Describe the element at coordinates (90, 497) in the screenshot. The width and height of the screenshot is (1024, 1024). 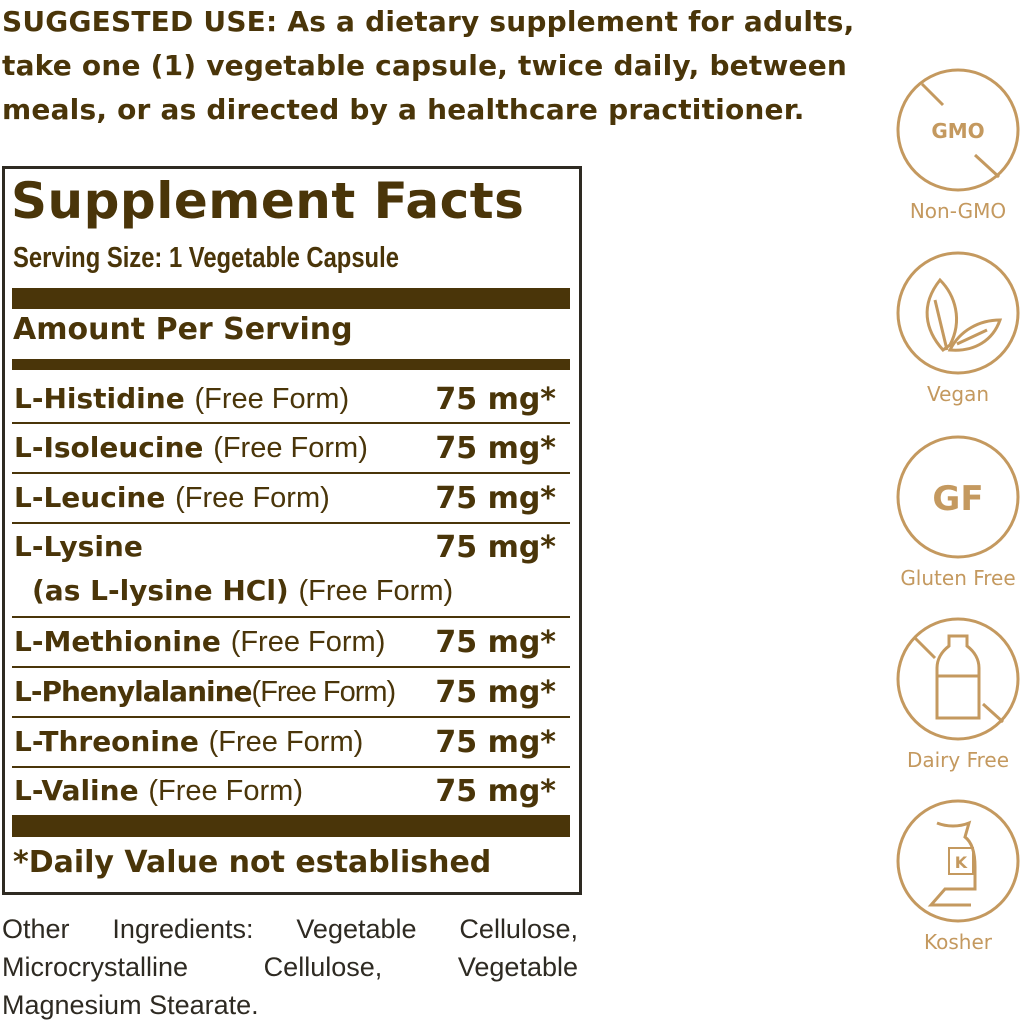
I see `ingredient-name: L-Leucine` at that location.